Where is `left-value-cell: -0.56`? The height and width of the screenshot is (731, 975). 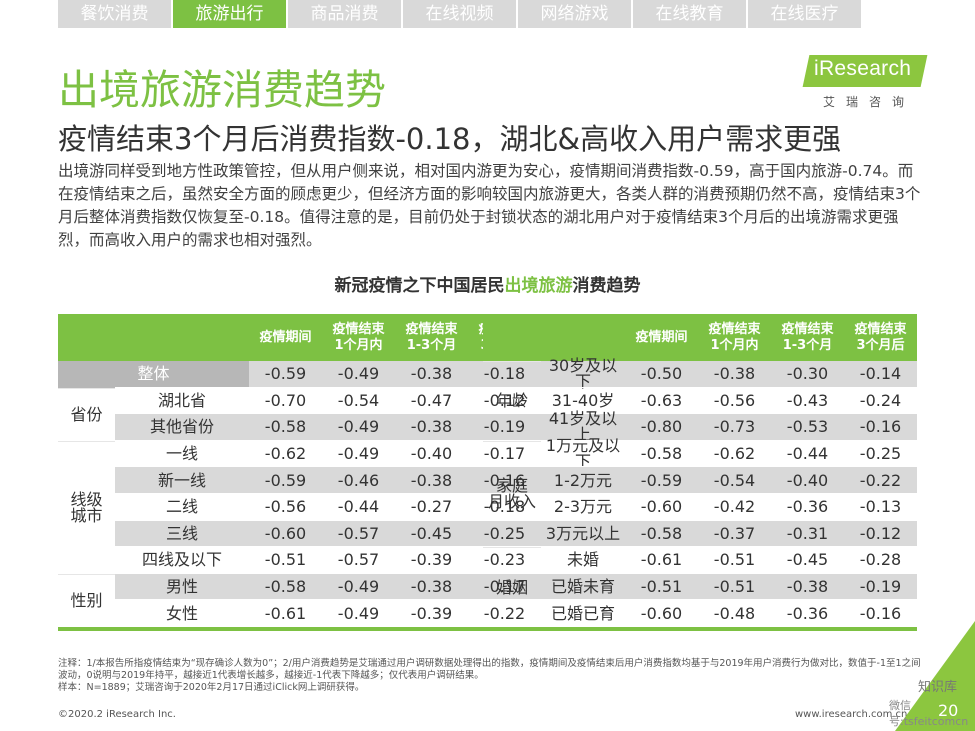
left-value-cell: -0.56 is located at coordinates (285, 507).